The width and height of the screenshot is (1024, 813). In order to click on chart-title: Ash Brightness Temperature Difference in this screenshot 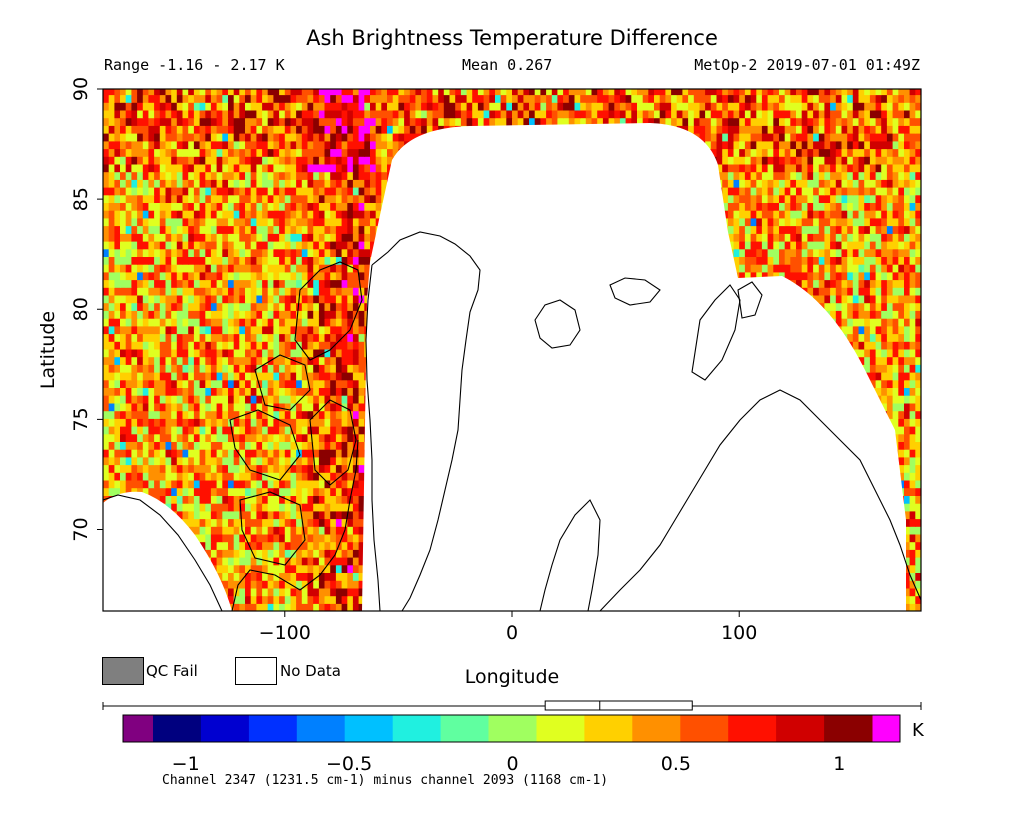, I will do `click(512, 38)`.